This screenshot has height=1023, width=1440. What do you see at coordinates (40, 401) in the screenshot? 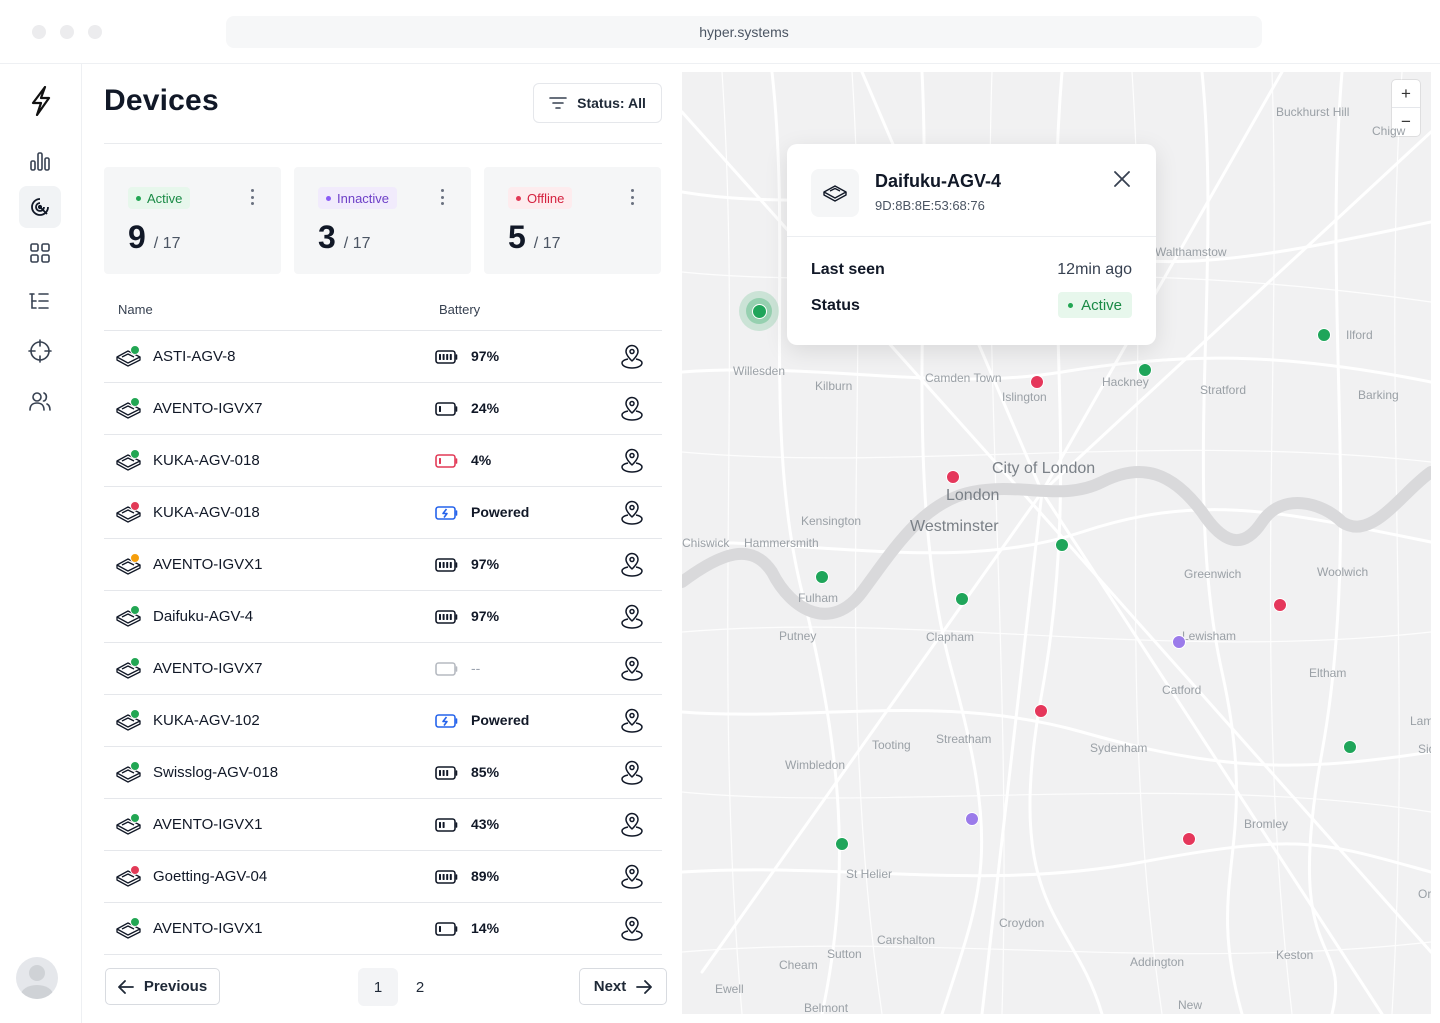
I see `nav-users` at bounding box center [40, 401].